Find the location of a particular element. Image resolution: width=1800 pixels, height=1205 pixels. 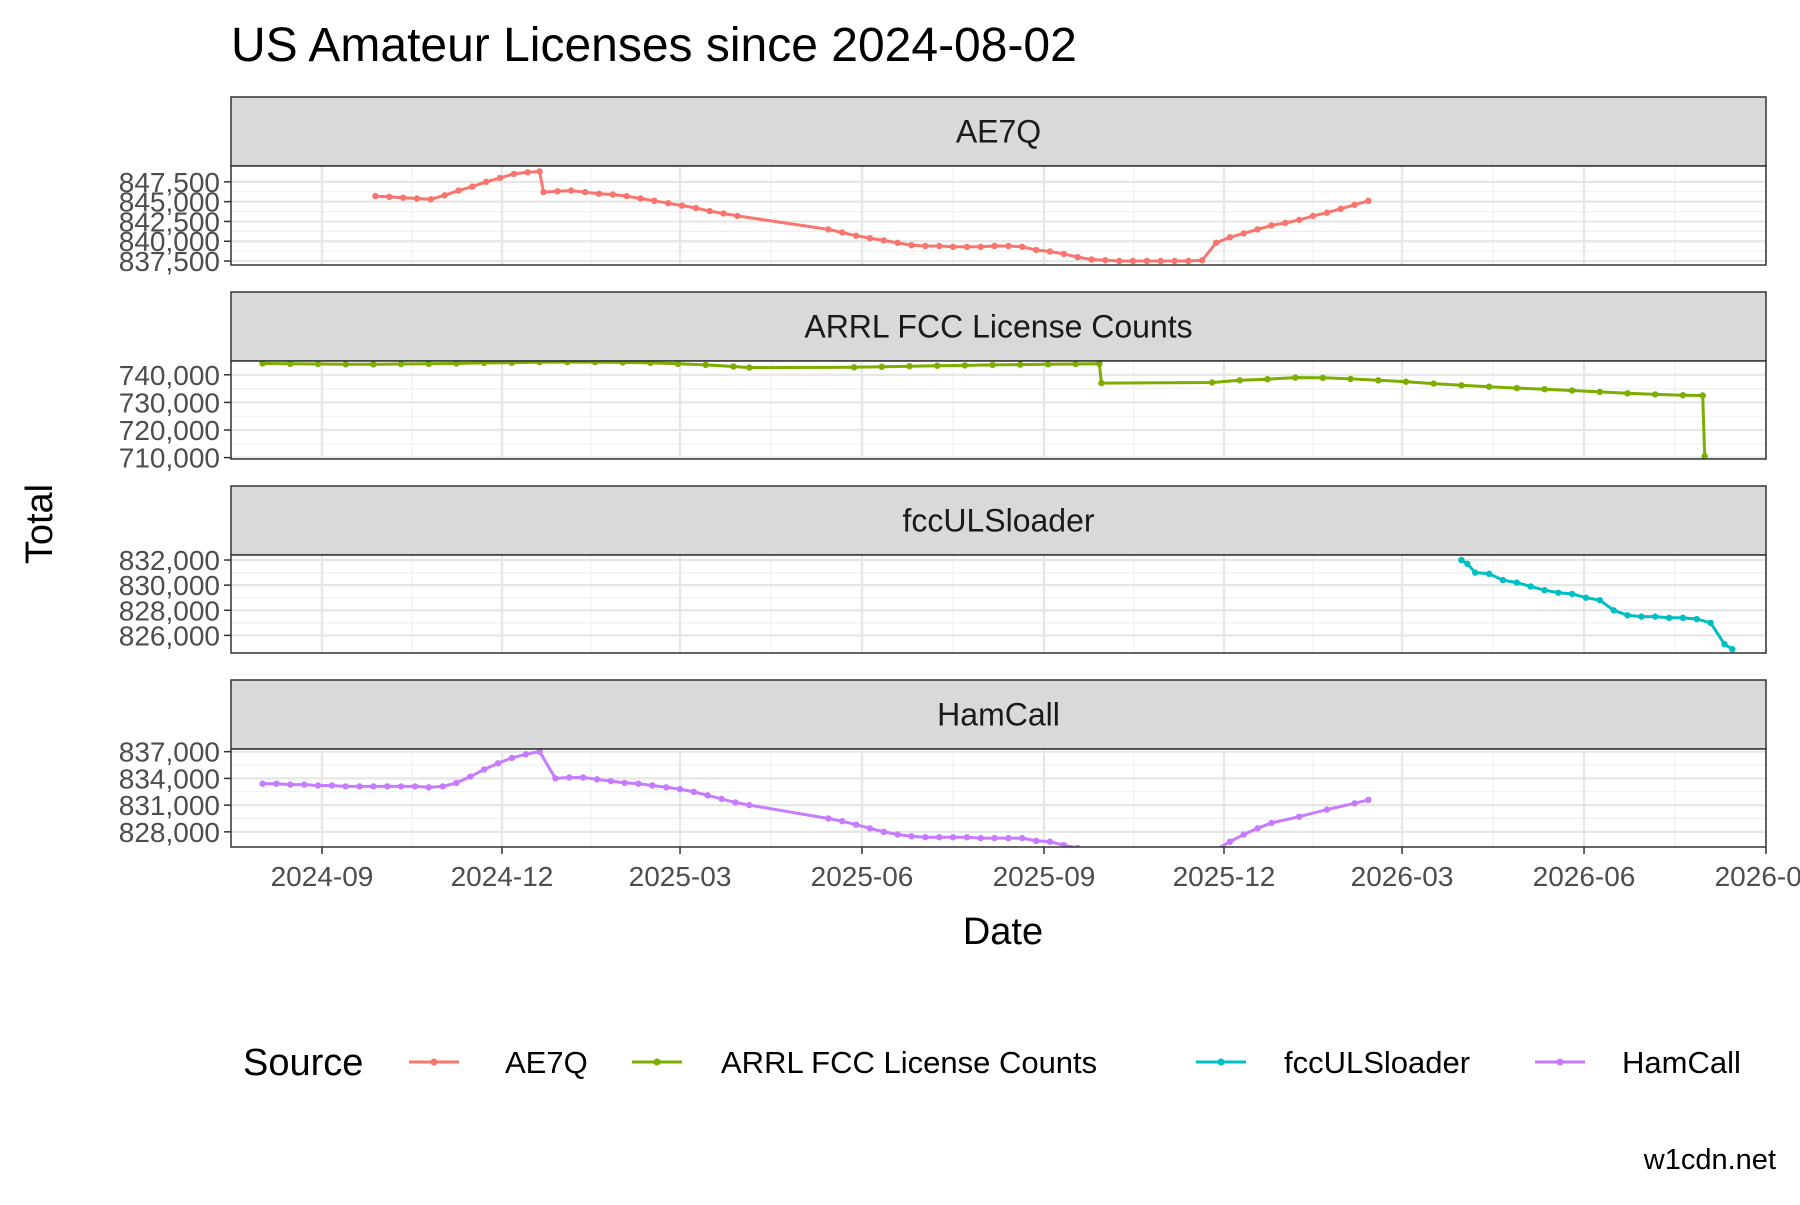

series-hamcall is located at coordinates (815, 798).